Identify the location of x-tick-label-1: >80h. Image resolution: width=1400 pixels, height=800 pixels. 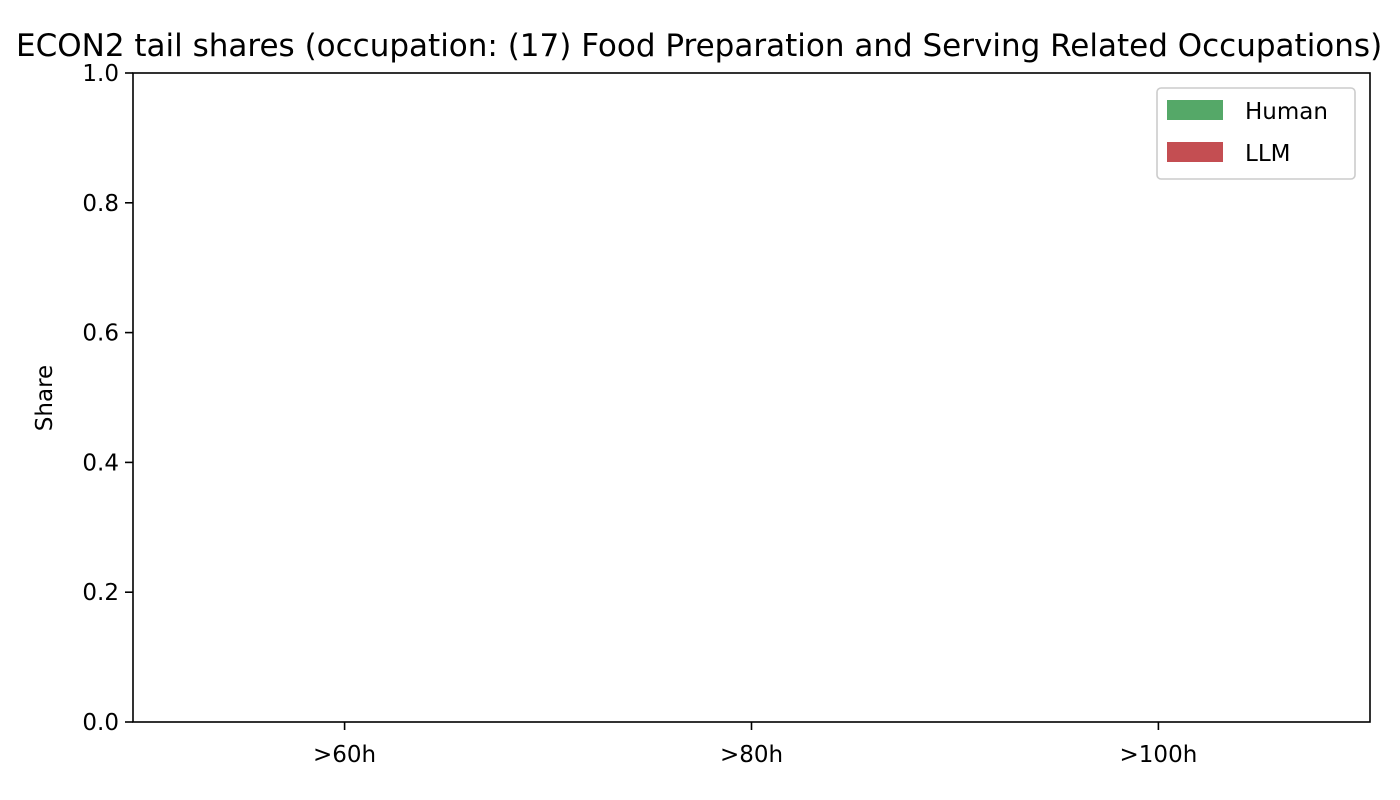
(751, 755).